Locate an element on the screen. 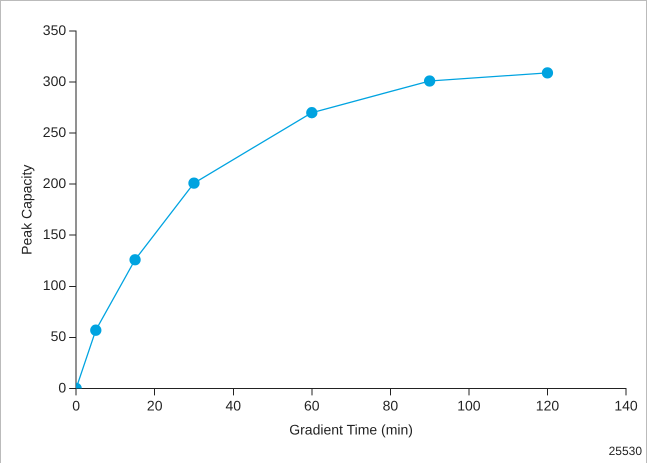 The image size is (647, 464). y-tick-label: 150 is located at coordinates (54, 234).